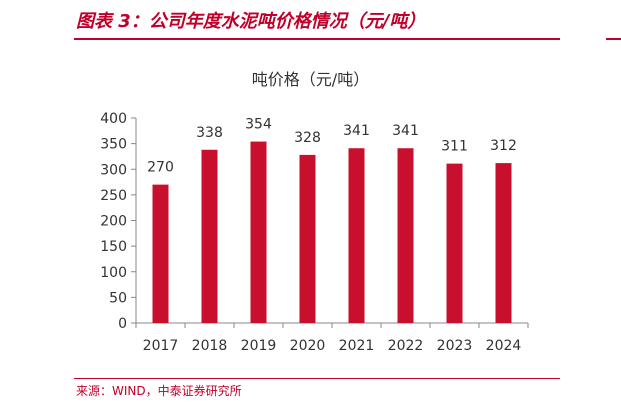  What do you see at coordinates (504, 346) in the screenshot?
I see `x-tick-label-2024: 2024` at bounding box center [504, 346].